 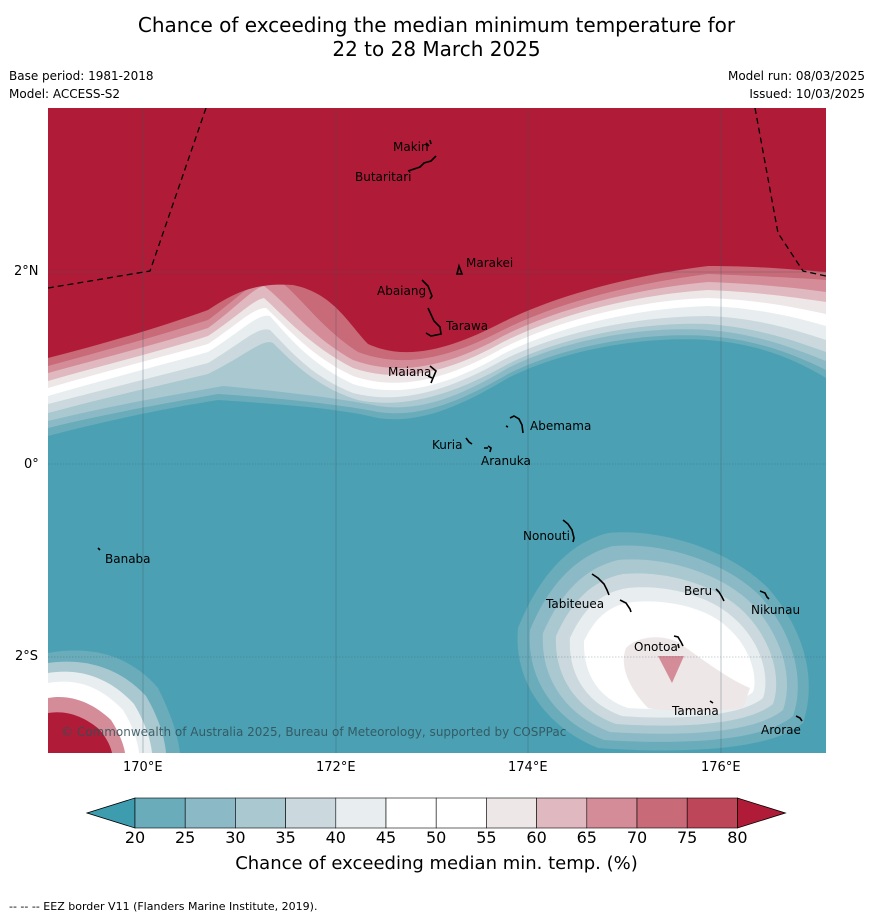 What do you see at coordinates (111, 813) in the screenshot?
I see `colorbar-extend-low` at bounding box center [111, 813].